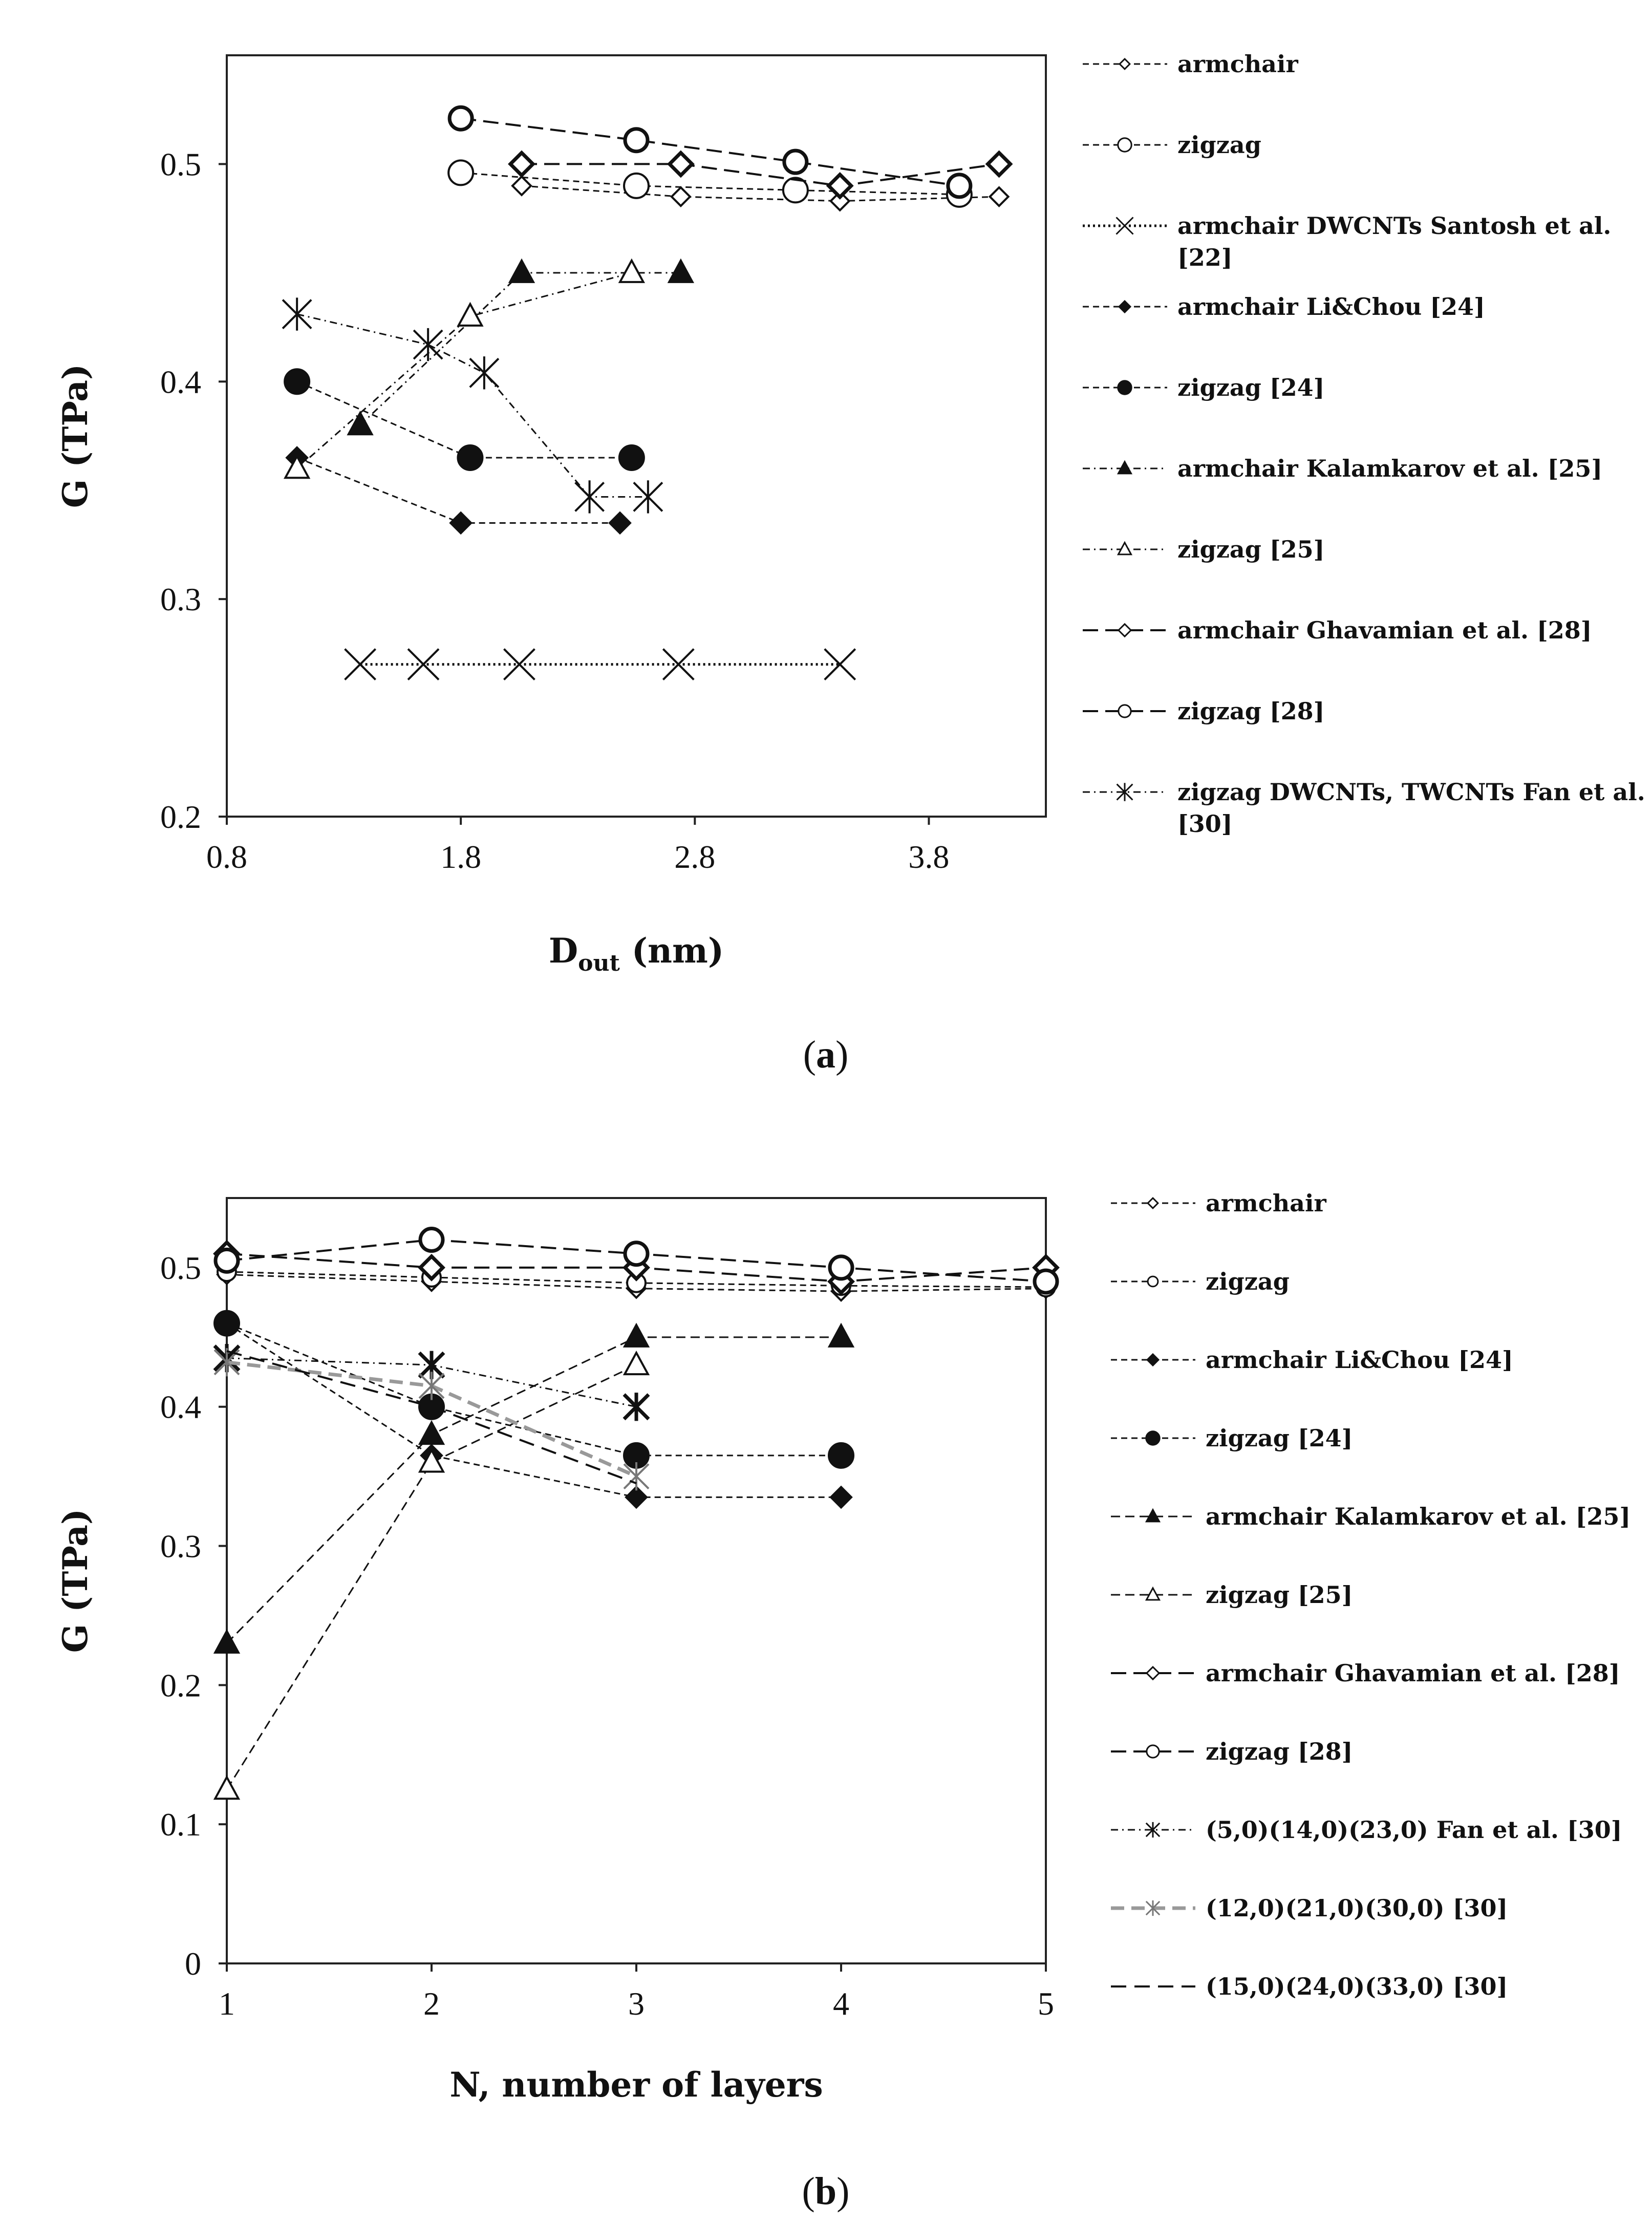 The height and width of the screenshot is (2223, 1652). I want to click on x-axis-label-main: D, so click(563, 951).